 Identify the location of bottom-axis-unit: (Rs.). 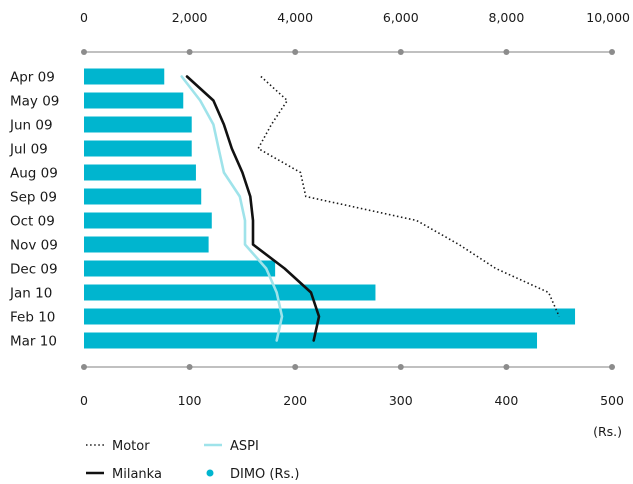
(607, 431).